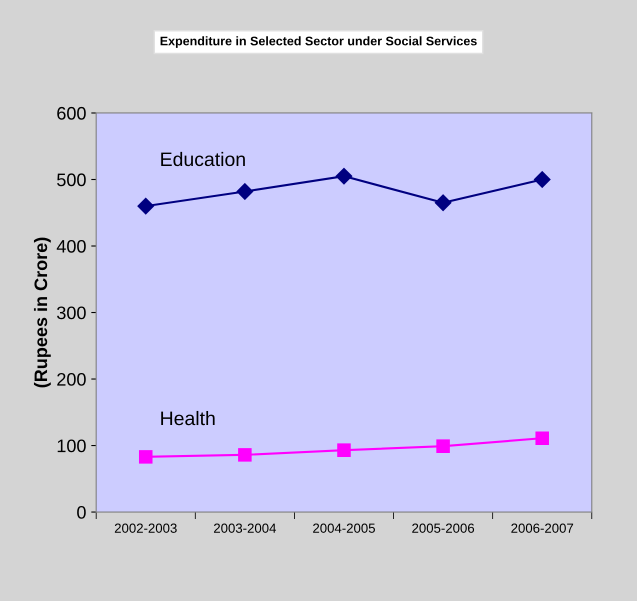  I want to click on y-tick-label: 200, so click(71, 379).